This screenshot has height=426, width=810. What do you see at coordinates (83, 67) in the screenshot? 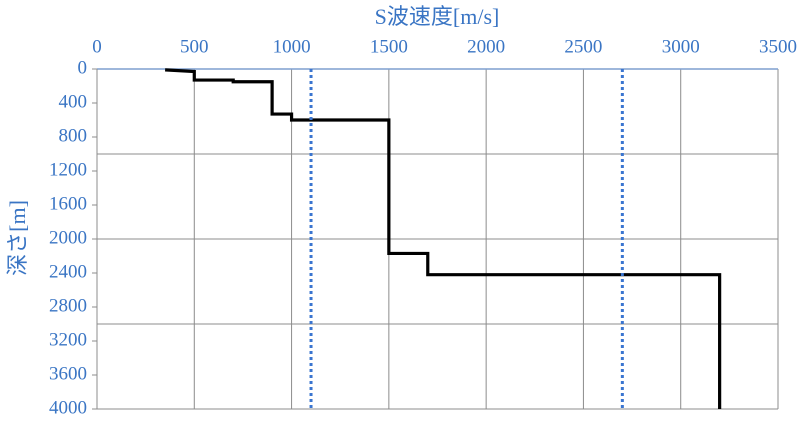
I see `y-tick-label: 0` at bounding box center [83, 67].